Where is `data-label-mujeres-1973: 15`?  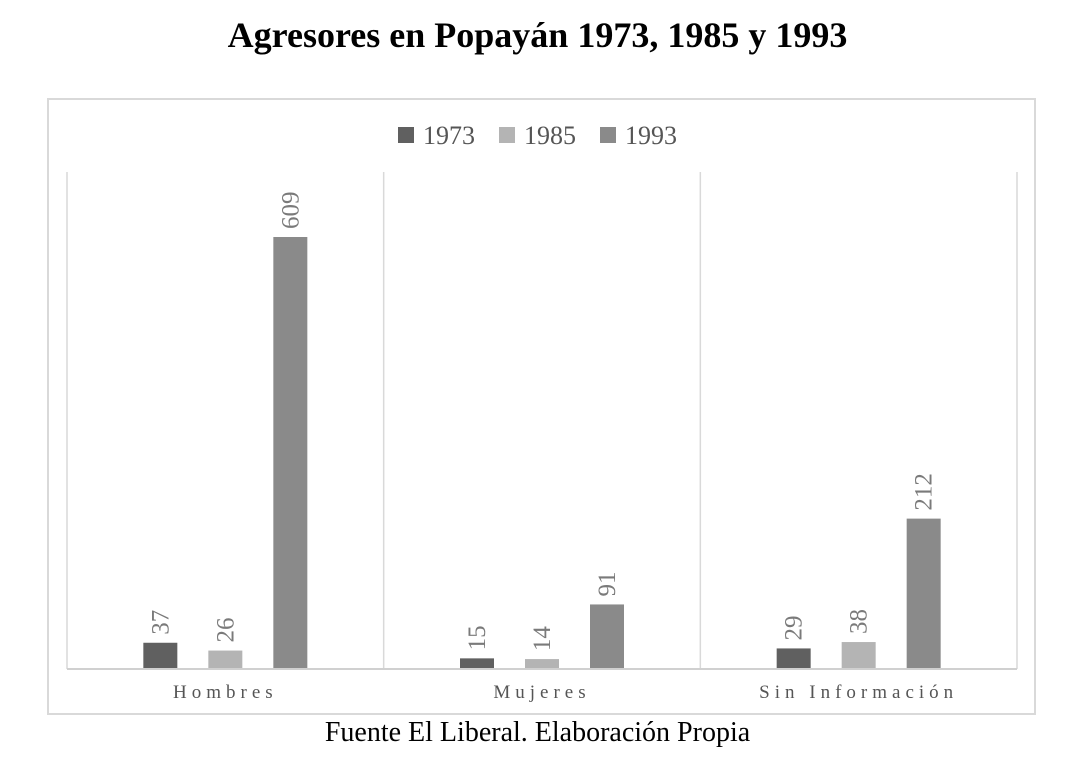 data-label-mujeres-1973: 15 is located at coordinates (477, 637).